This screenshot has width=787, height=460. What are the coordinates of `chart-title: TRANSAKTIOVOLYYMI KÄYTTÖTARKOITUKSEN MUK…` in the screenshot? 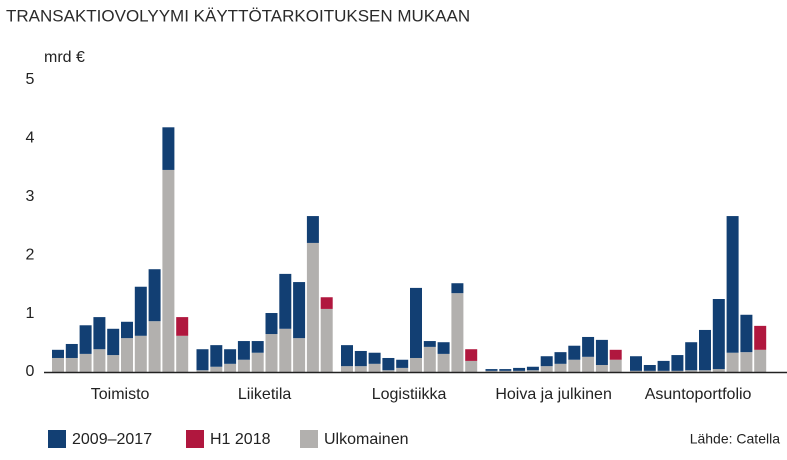 It's located at (238, 15).